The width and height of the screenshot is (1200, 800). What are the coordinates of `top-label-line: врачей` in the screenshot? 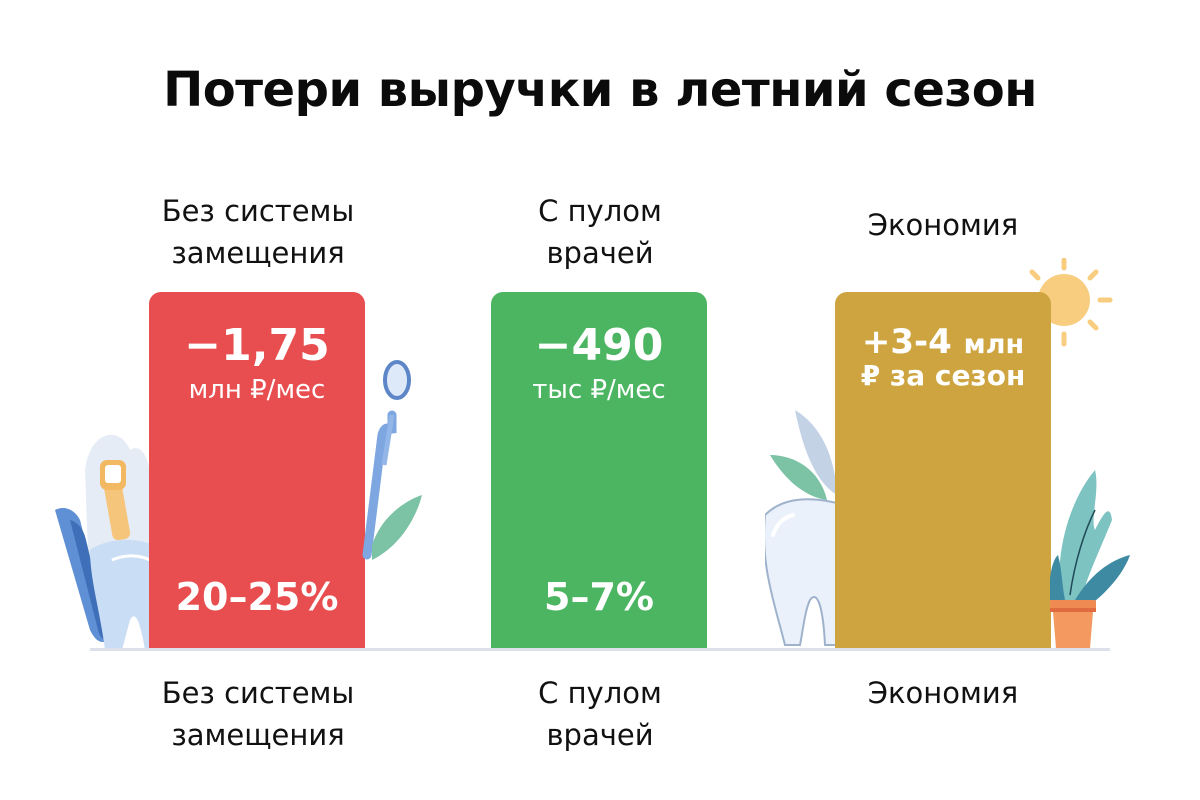 It's located at (600, 253).